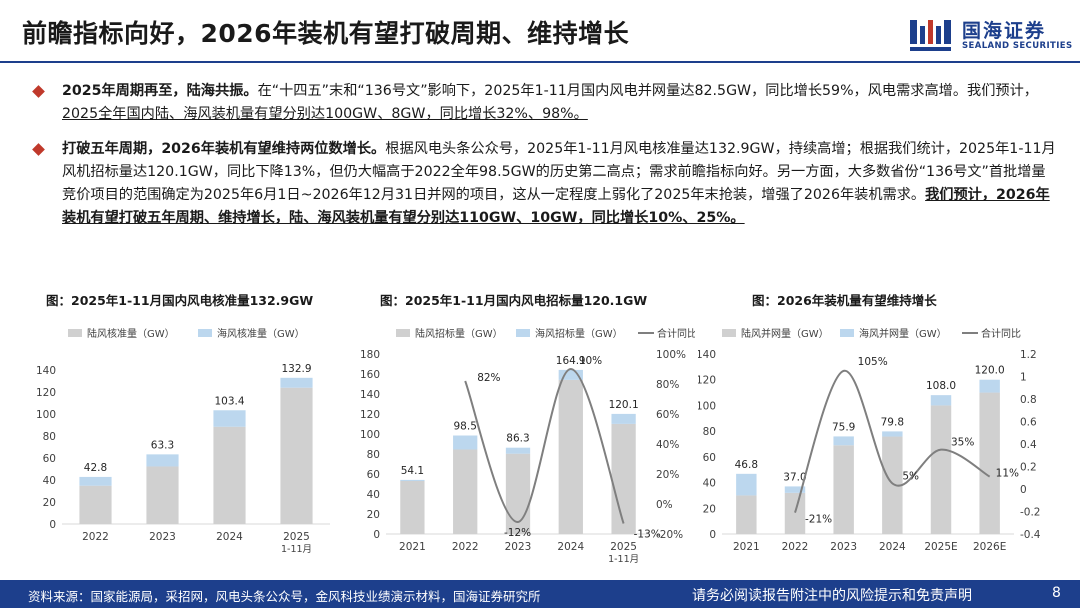 This screenshot has width=1080, height=608. I want to click on yoy-label-3: -12%, so click(517, 533).